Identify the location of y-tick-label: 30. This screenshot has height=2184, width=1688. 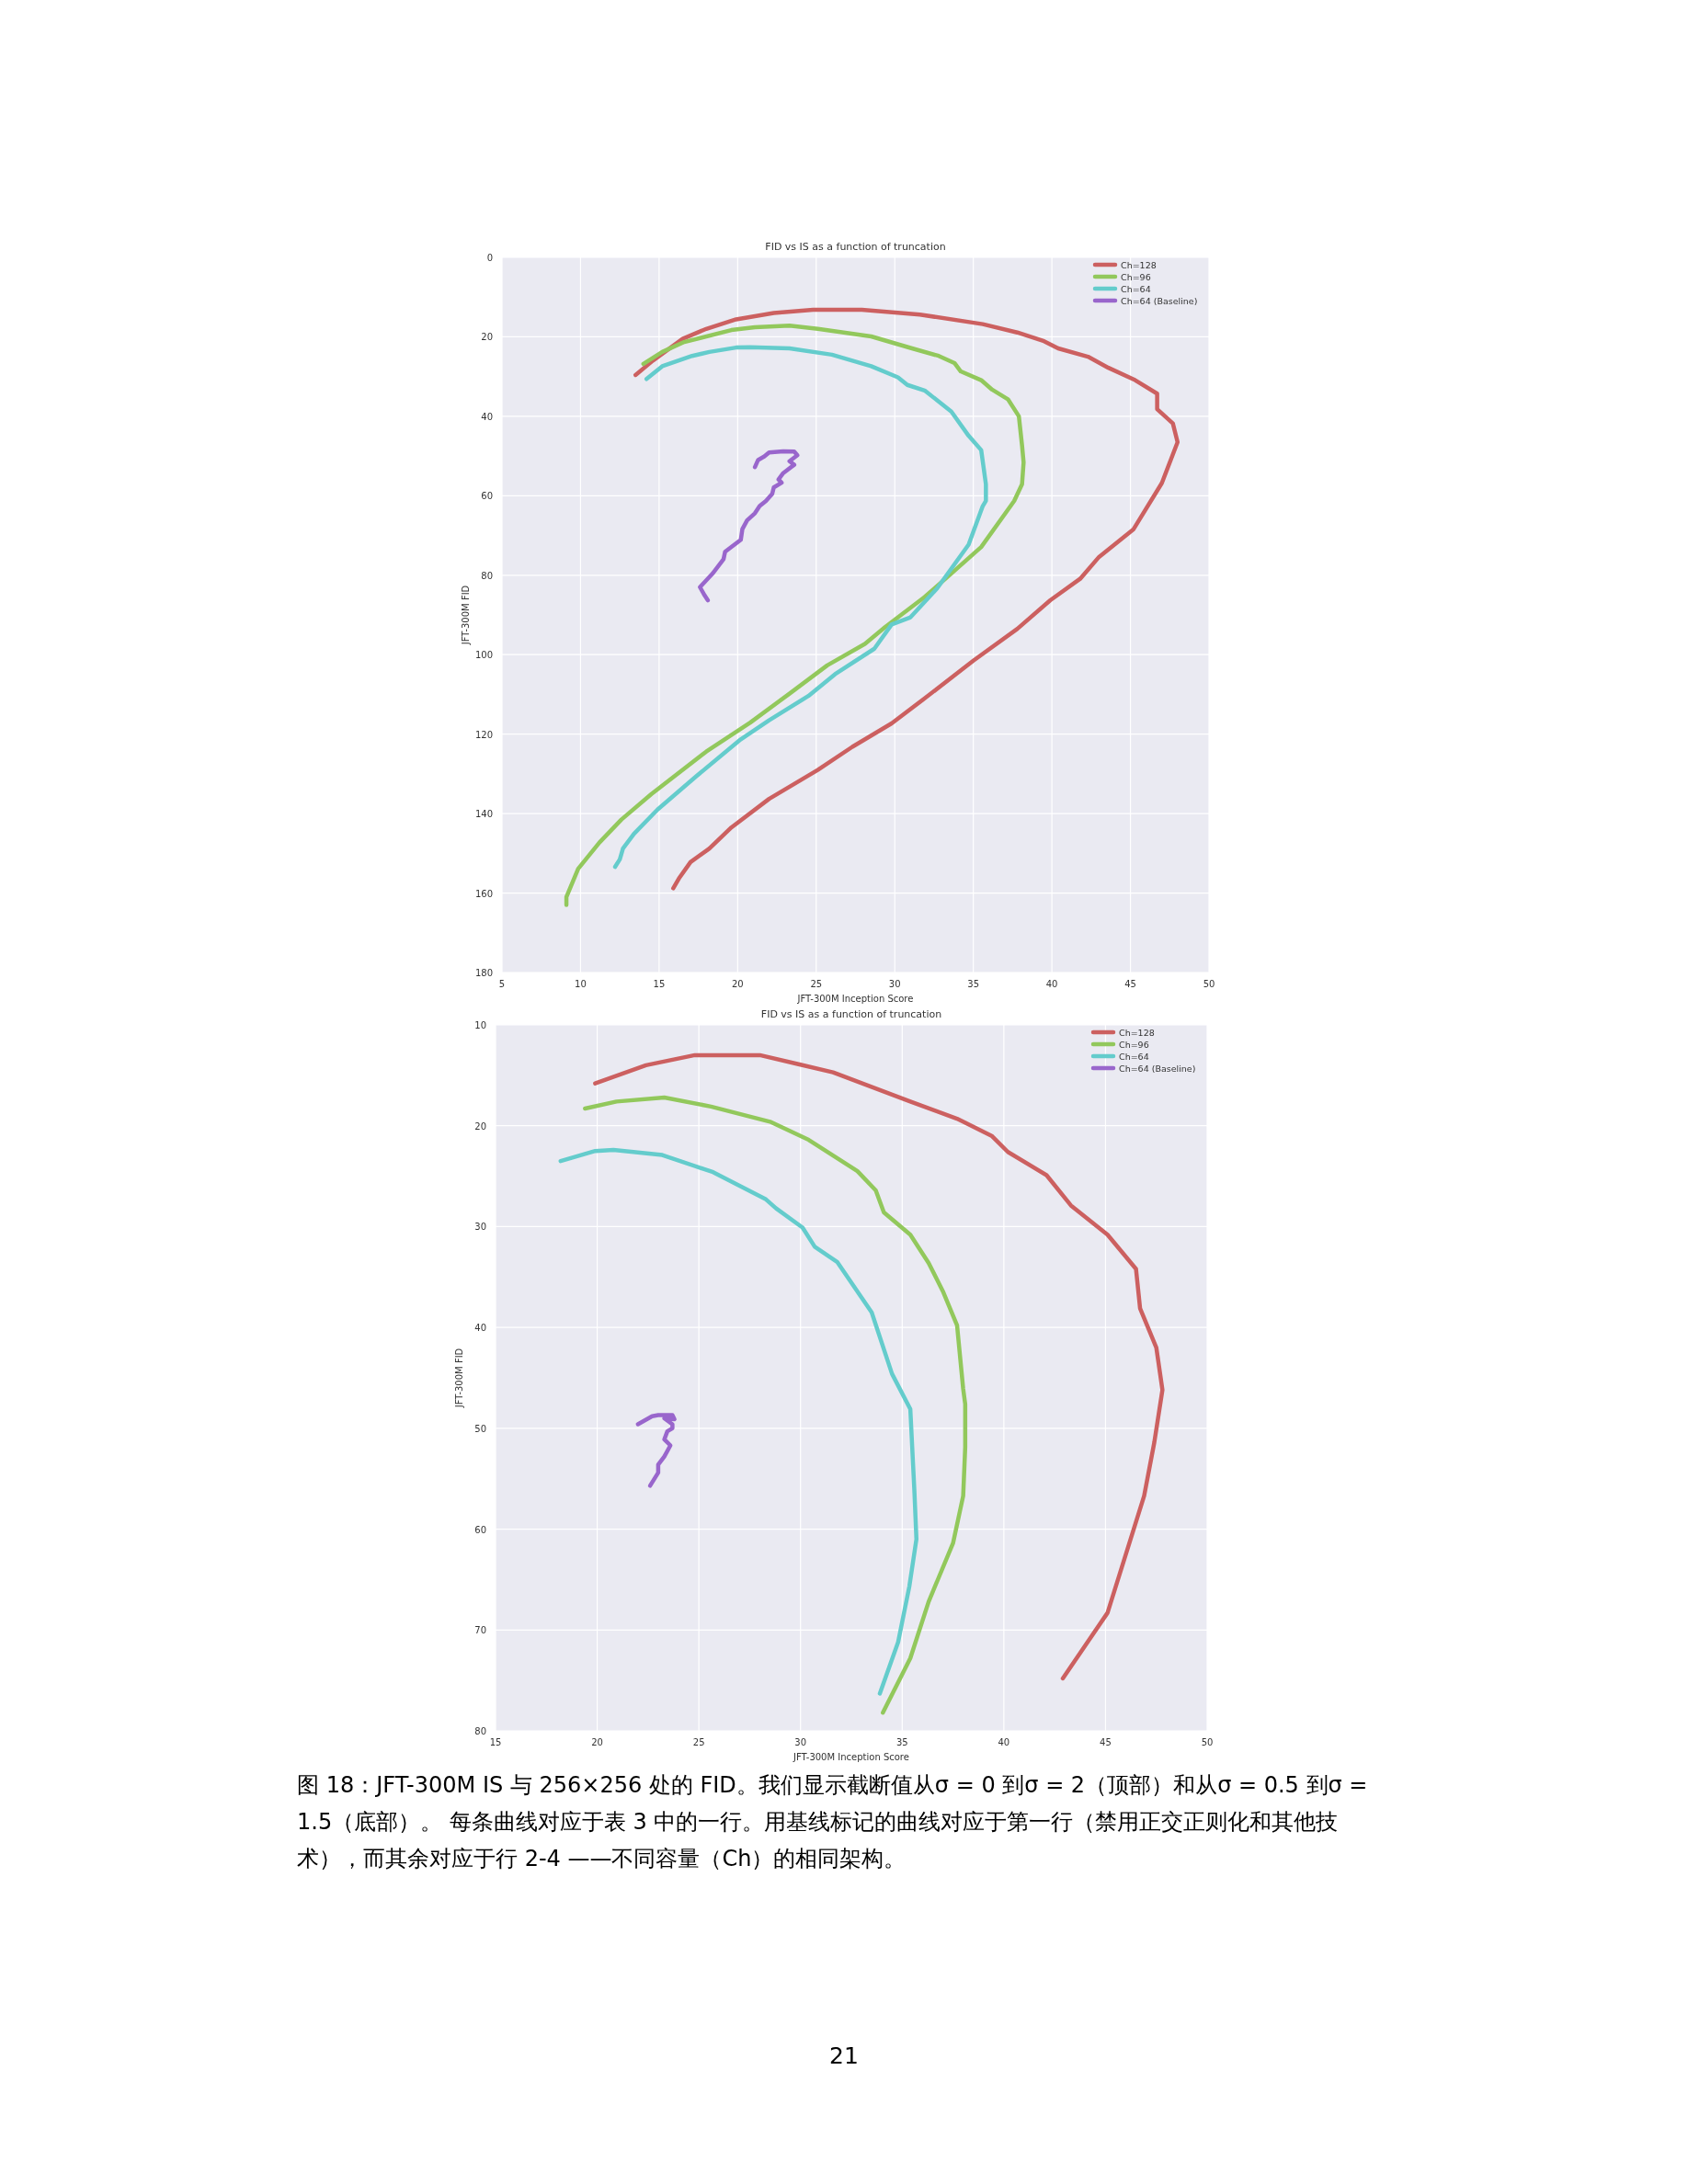
(480, 1227).